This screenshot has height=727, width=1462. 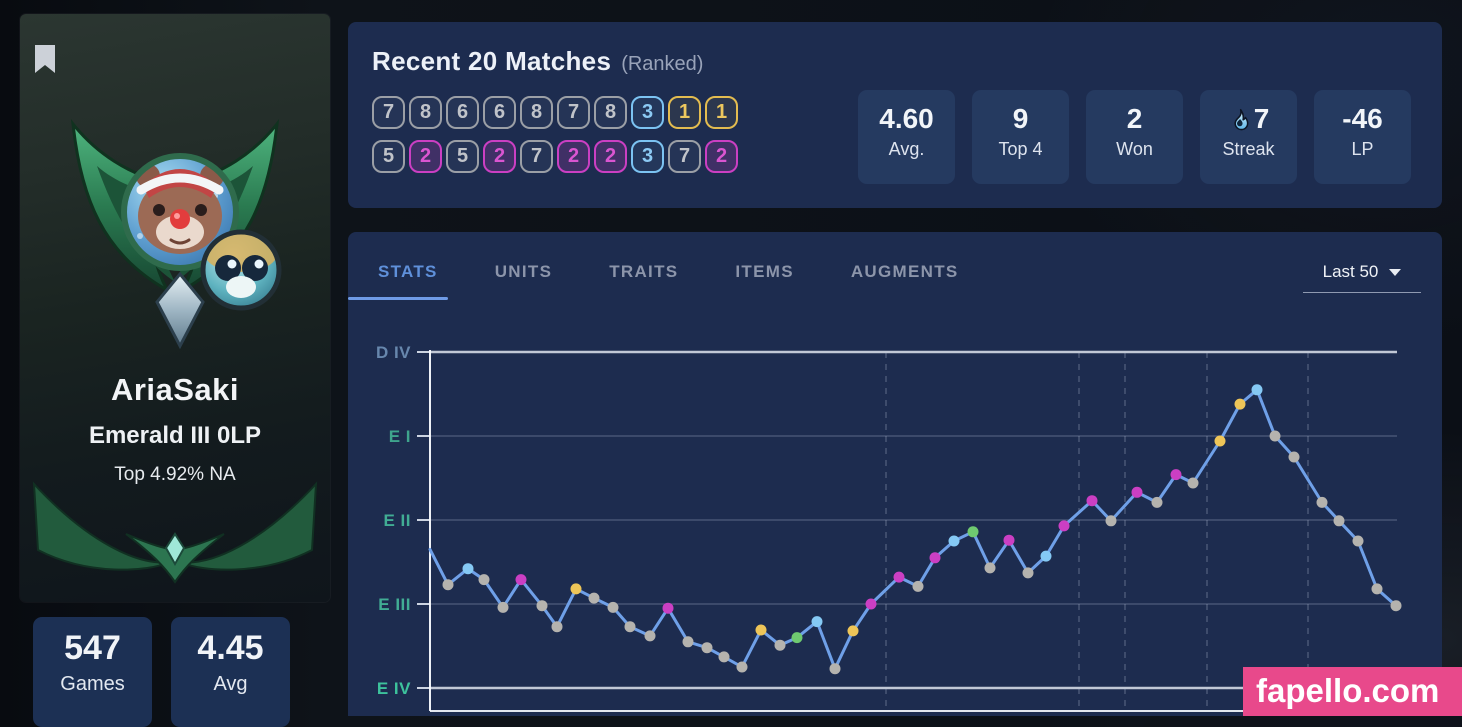 What do you see at coordinates (398, 276) in the screenshot?
I see `tab-stats: STATS` at bounding box center [398, 276].